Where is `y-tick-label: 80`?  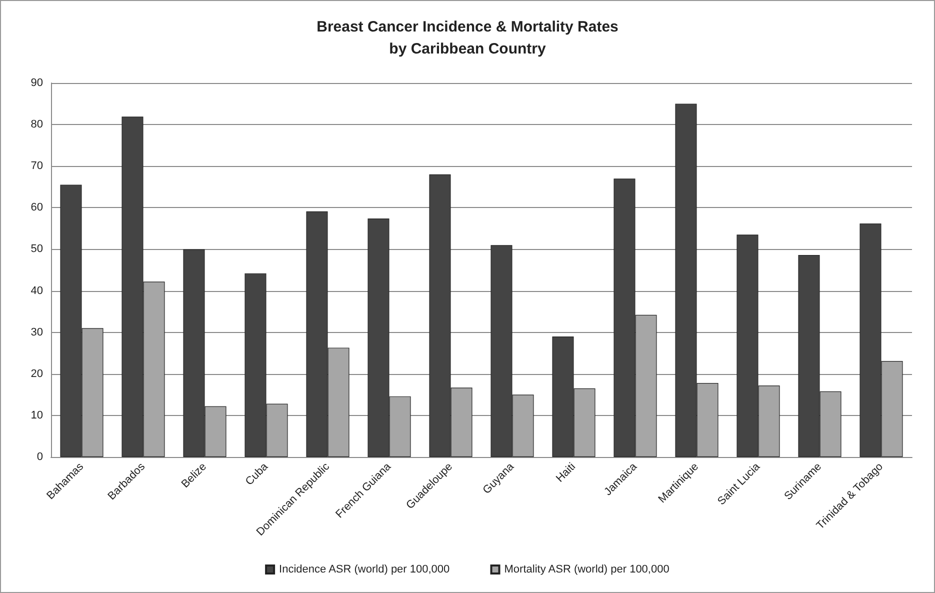
y-tick-label: 80 is located at coordinates (36, 124).